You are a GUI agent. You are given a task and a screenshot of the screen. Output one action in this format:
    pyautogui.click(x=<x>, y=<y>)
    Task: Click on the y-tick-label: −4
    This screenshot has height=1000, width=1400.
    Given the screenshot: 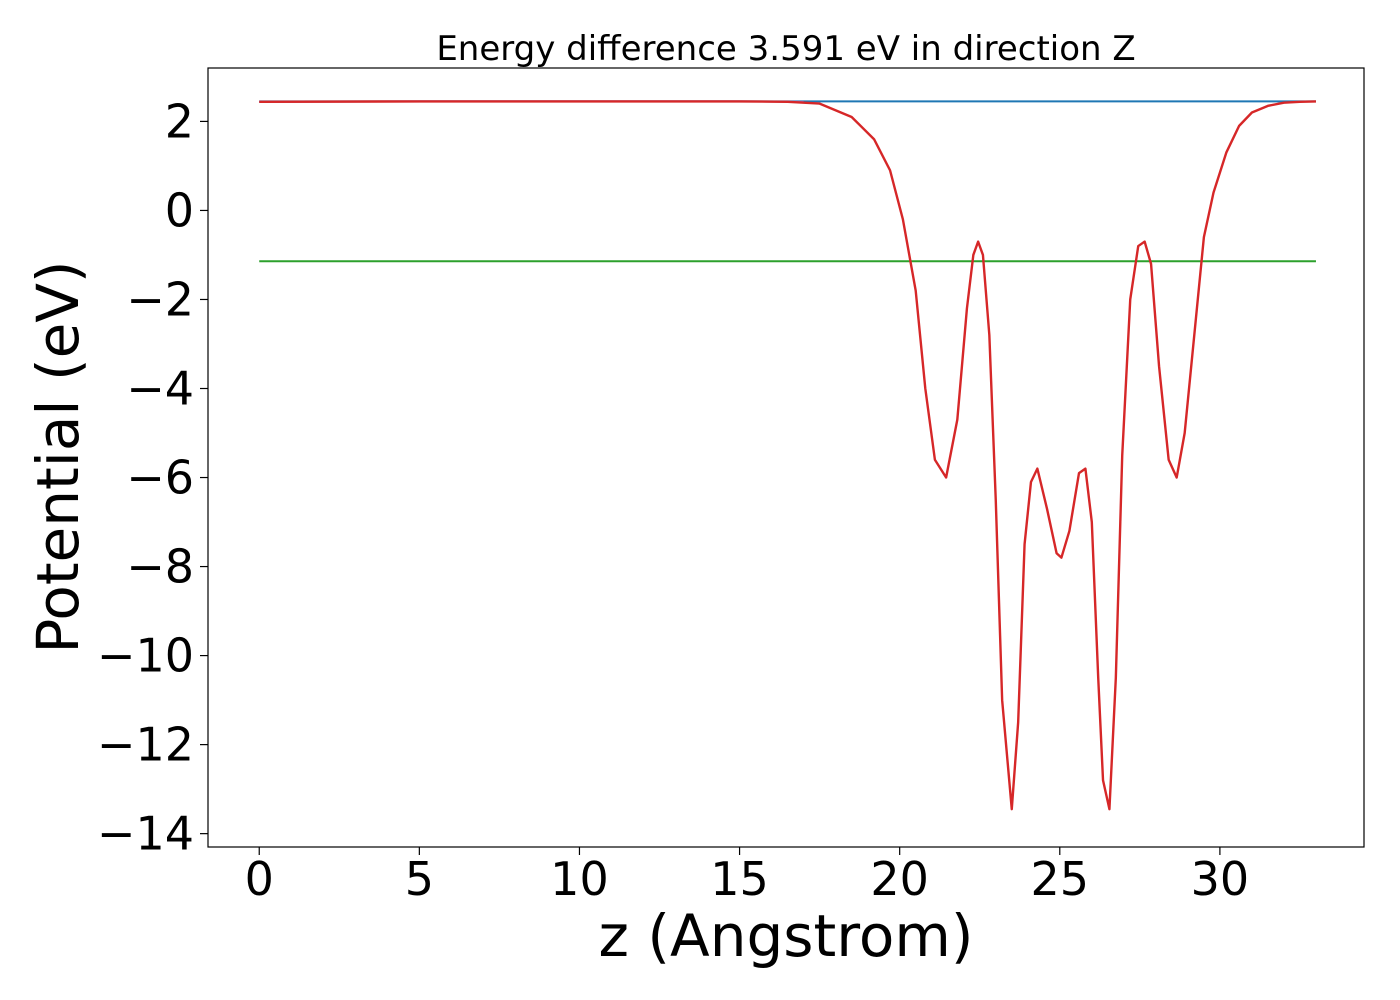 What is the action you would take?
    pyautogui.click(x=160, y=389)
    